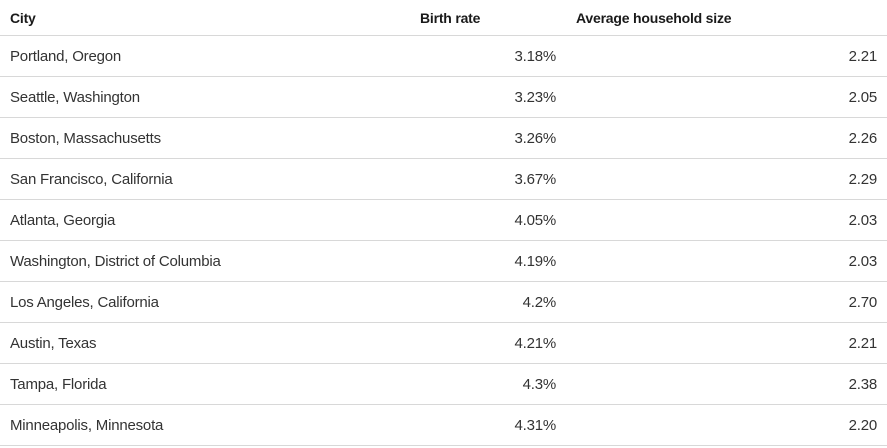  What do you see at coordinates (726, 179) in the screenshot?
I see `avg-household-size-cell: 2.29` at bounding box center [726, 179].